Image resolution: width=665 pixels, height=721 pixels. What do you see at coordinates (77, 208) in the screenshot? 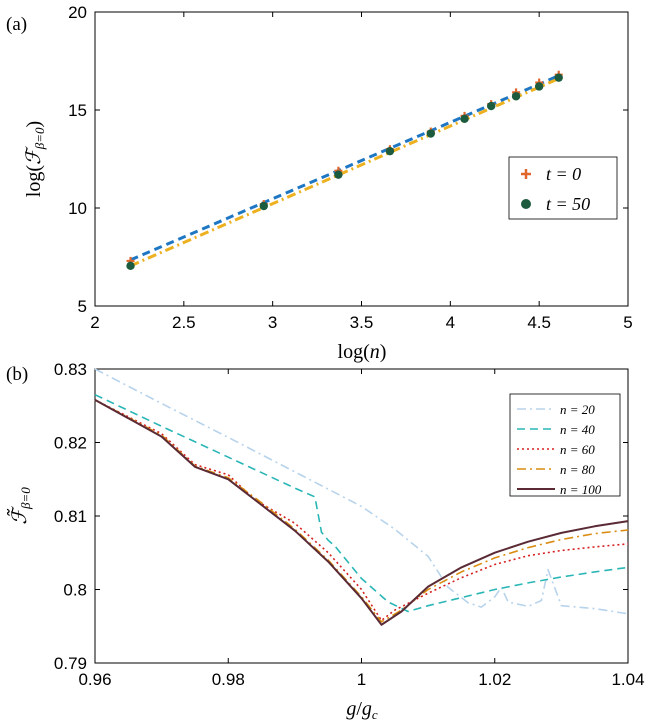
I see `panel-a-ytick-label: 10` at bounding box center [77, 208].